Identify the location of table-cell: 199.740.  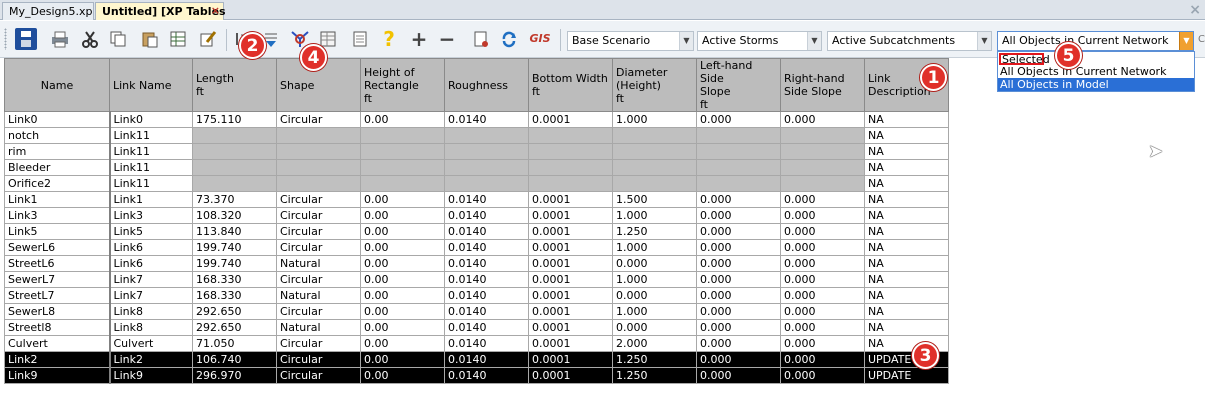
(234, 247).